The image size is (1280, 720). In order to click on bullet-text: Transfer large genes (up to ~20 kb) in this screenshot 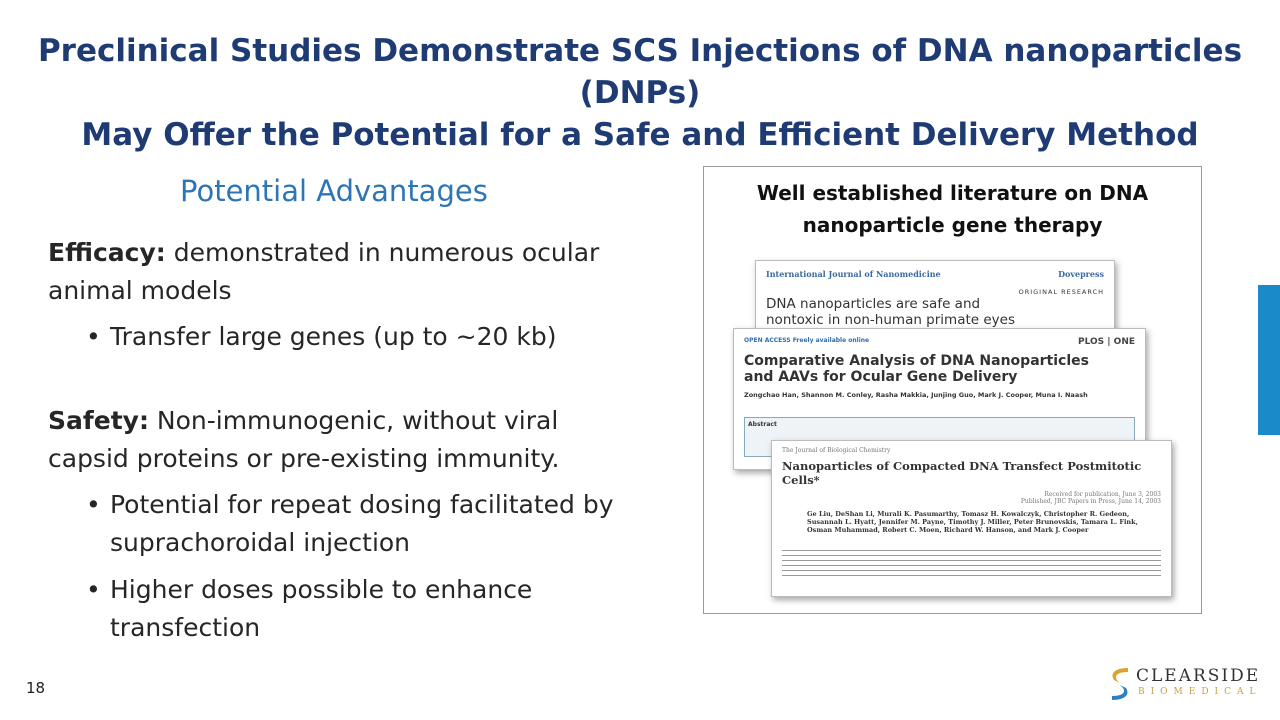, I will do `click(333, 336)`.